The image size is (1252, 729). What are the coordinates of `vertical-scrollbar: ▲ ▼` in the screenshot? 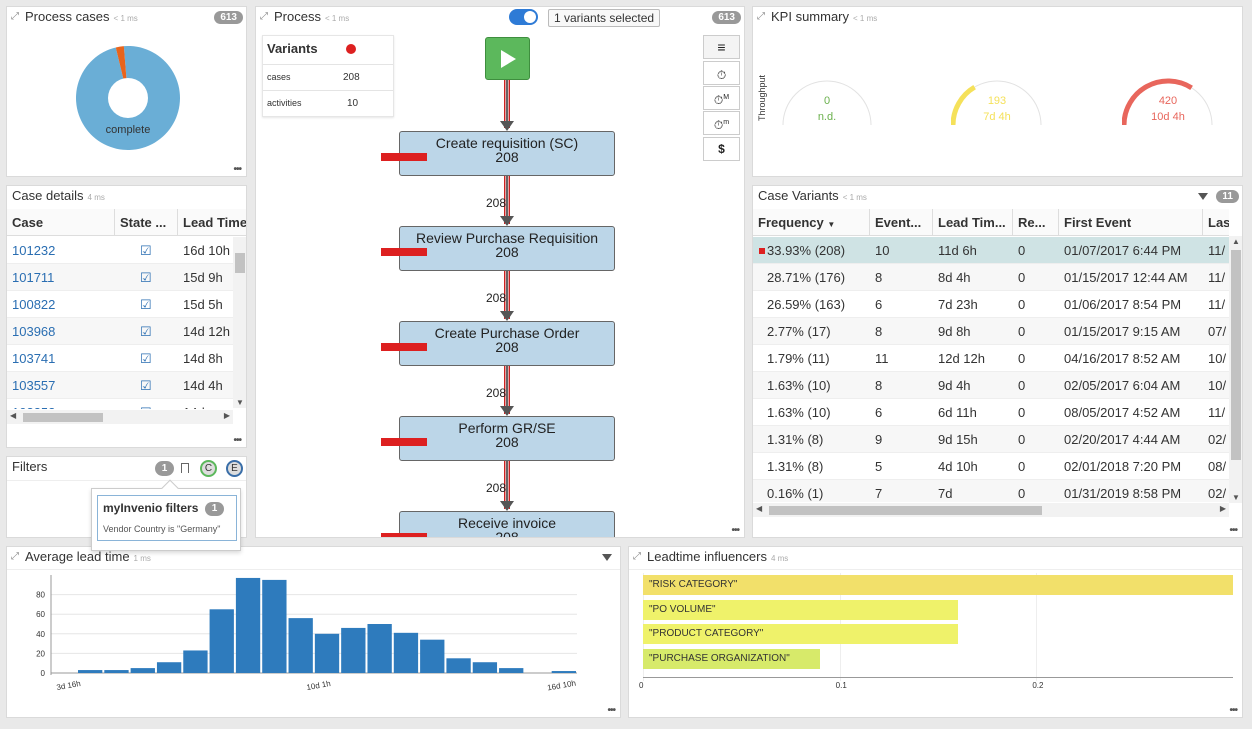 It's located at (1235, 369).